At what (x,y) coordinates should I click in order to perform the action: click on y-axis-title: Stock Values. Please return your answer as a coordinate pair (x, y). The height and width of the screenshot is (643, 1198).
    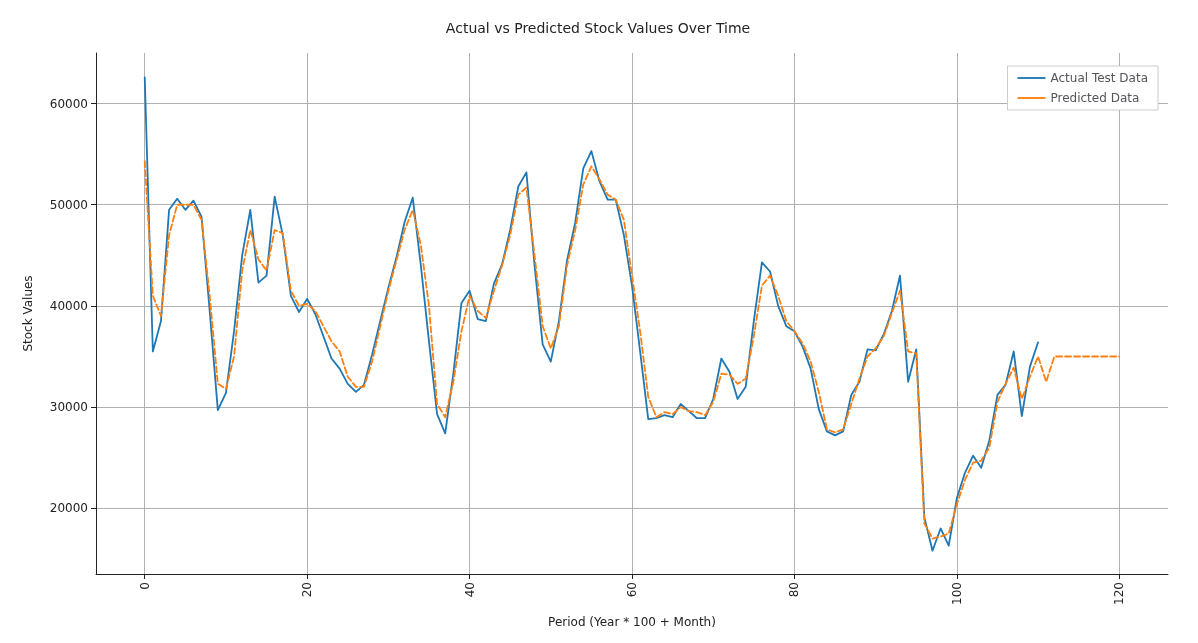
    Looking at the image, I should click on (28, 313).